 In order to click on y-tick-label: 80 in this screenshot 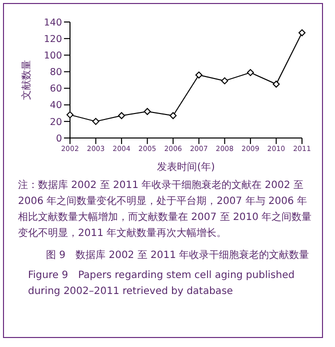, I will do `click(56, 72)`.